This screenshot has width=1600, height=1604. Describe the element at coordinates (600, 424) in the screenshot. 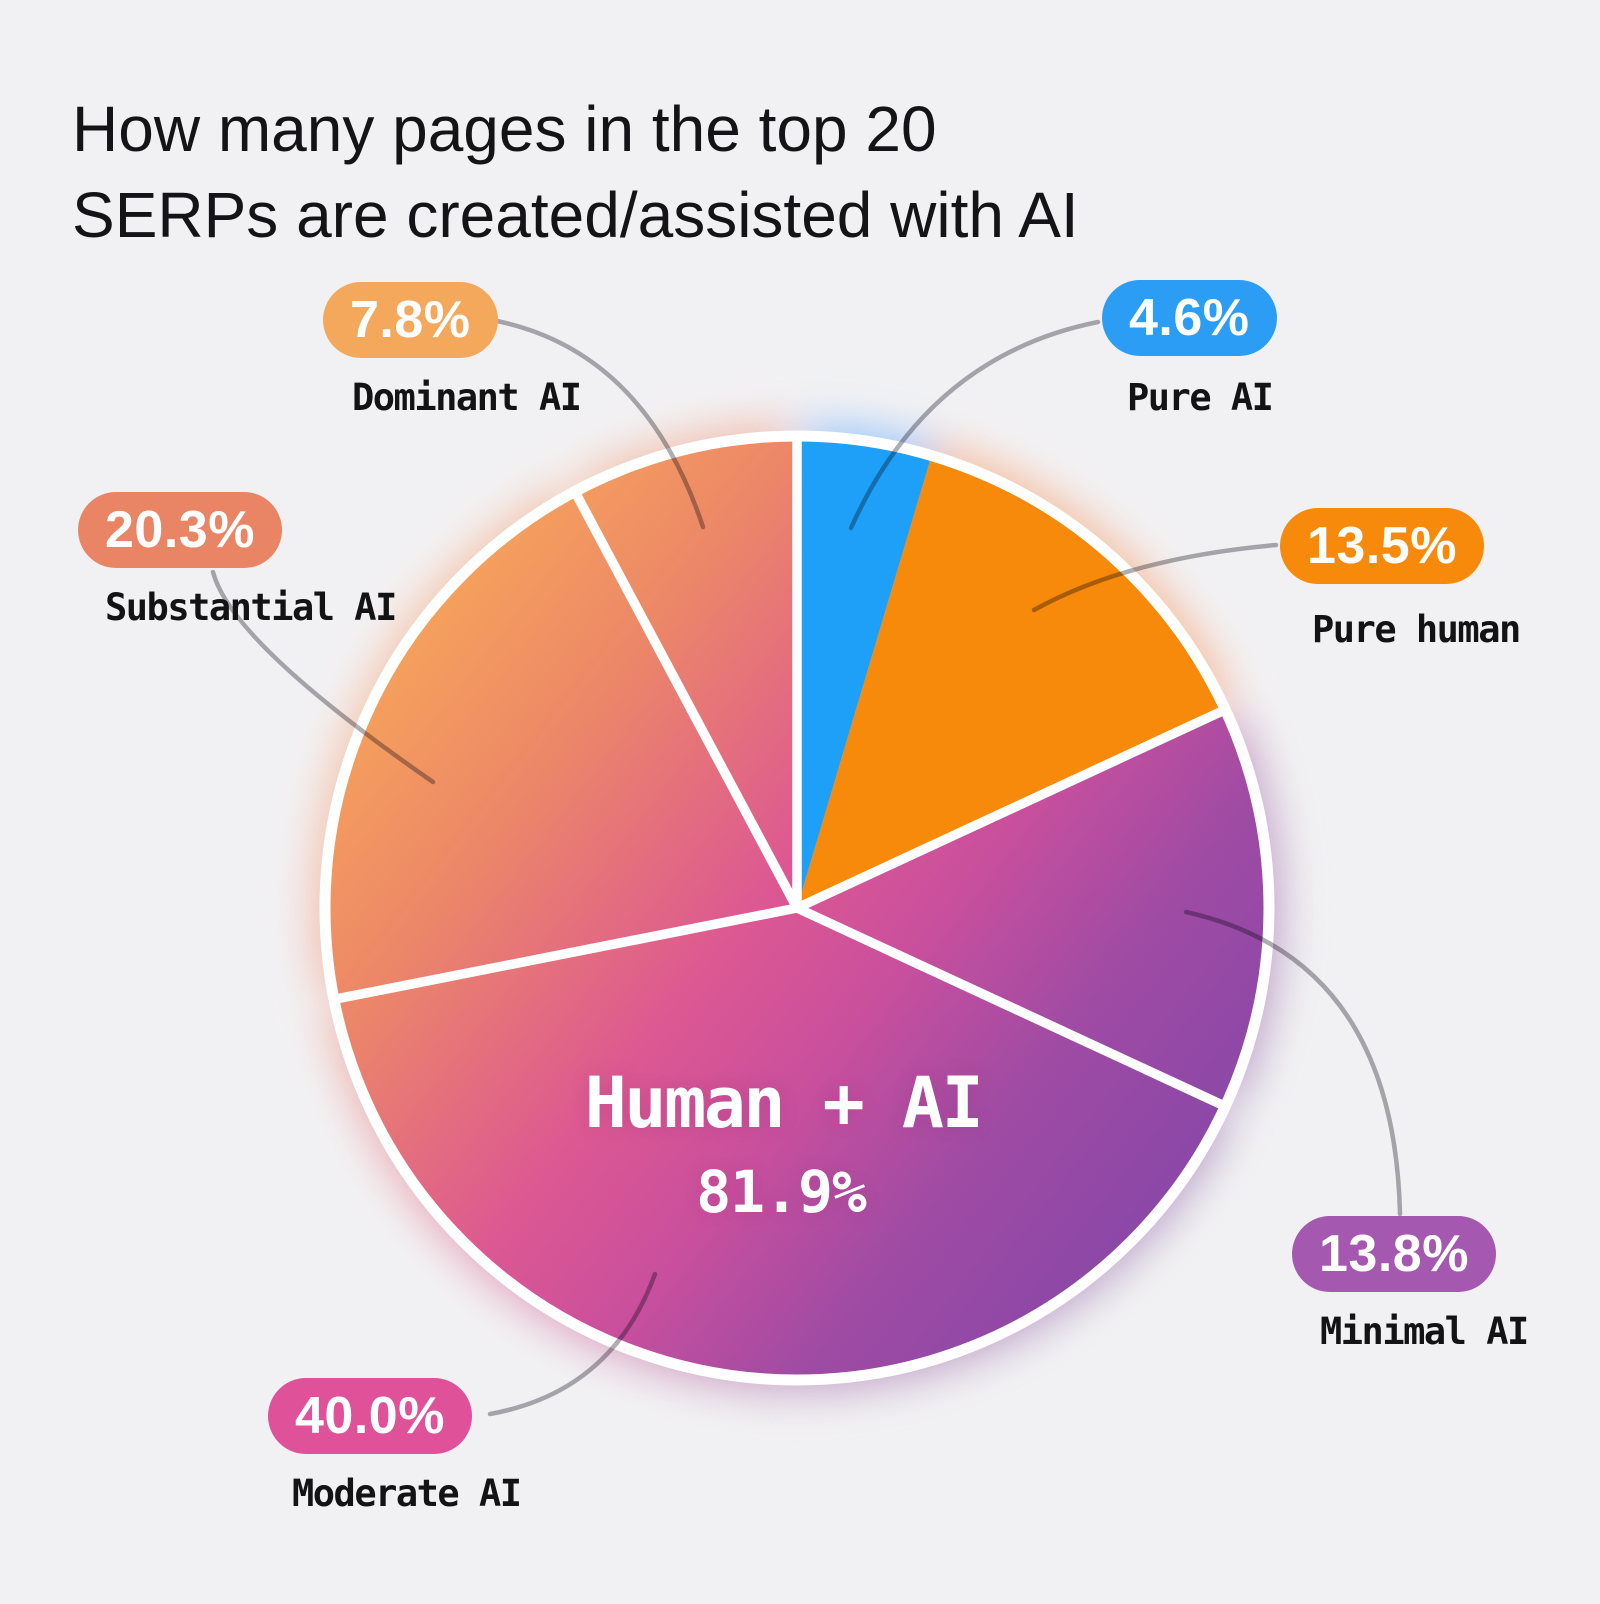

I see `connector-dominant-ai` at that location.